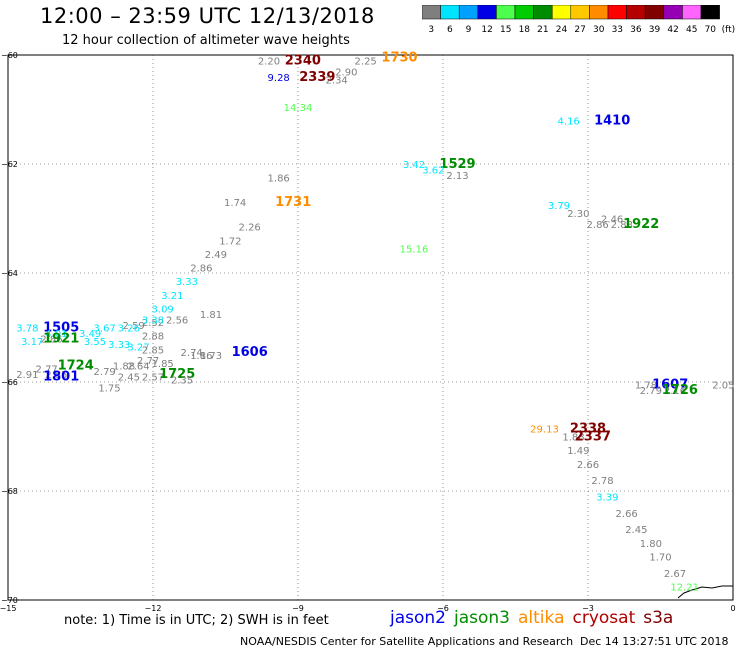 The width and height of the screenshot is (740, 650). I want to click on wave-height-label: 3.27, so click(138, 348).